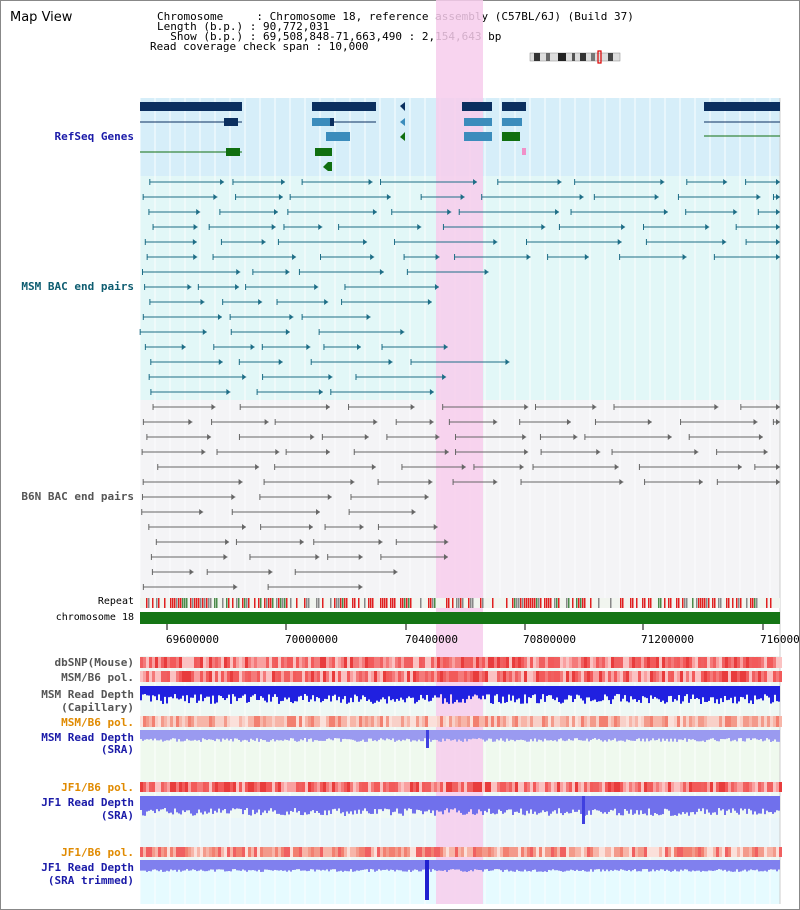  Describe the element at coordinates (77, 286) in the screenshot. I see `msm-bac-track-label: MSM BAC end pairs` at that location.